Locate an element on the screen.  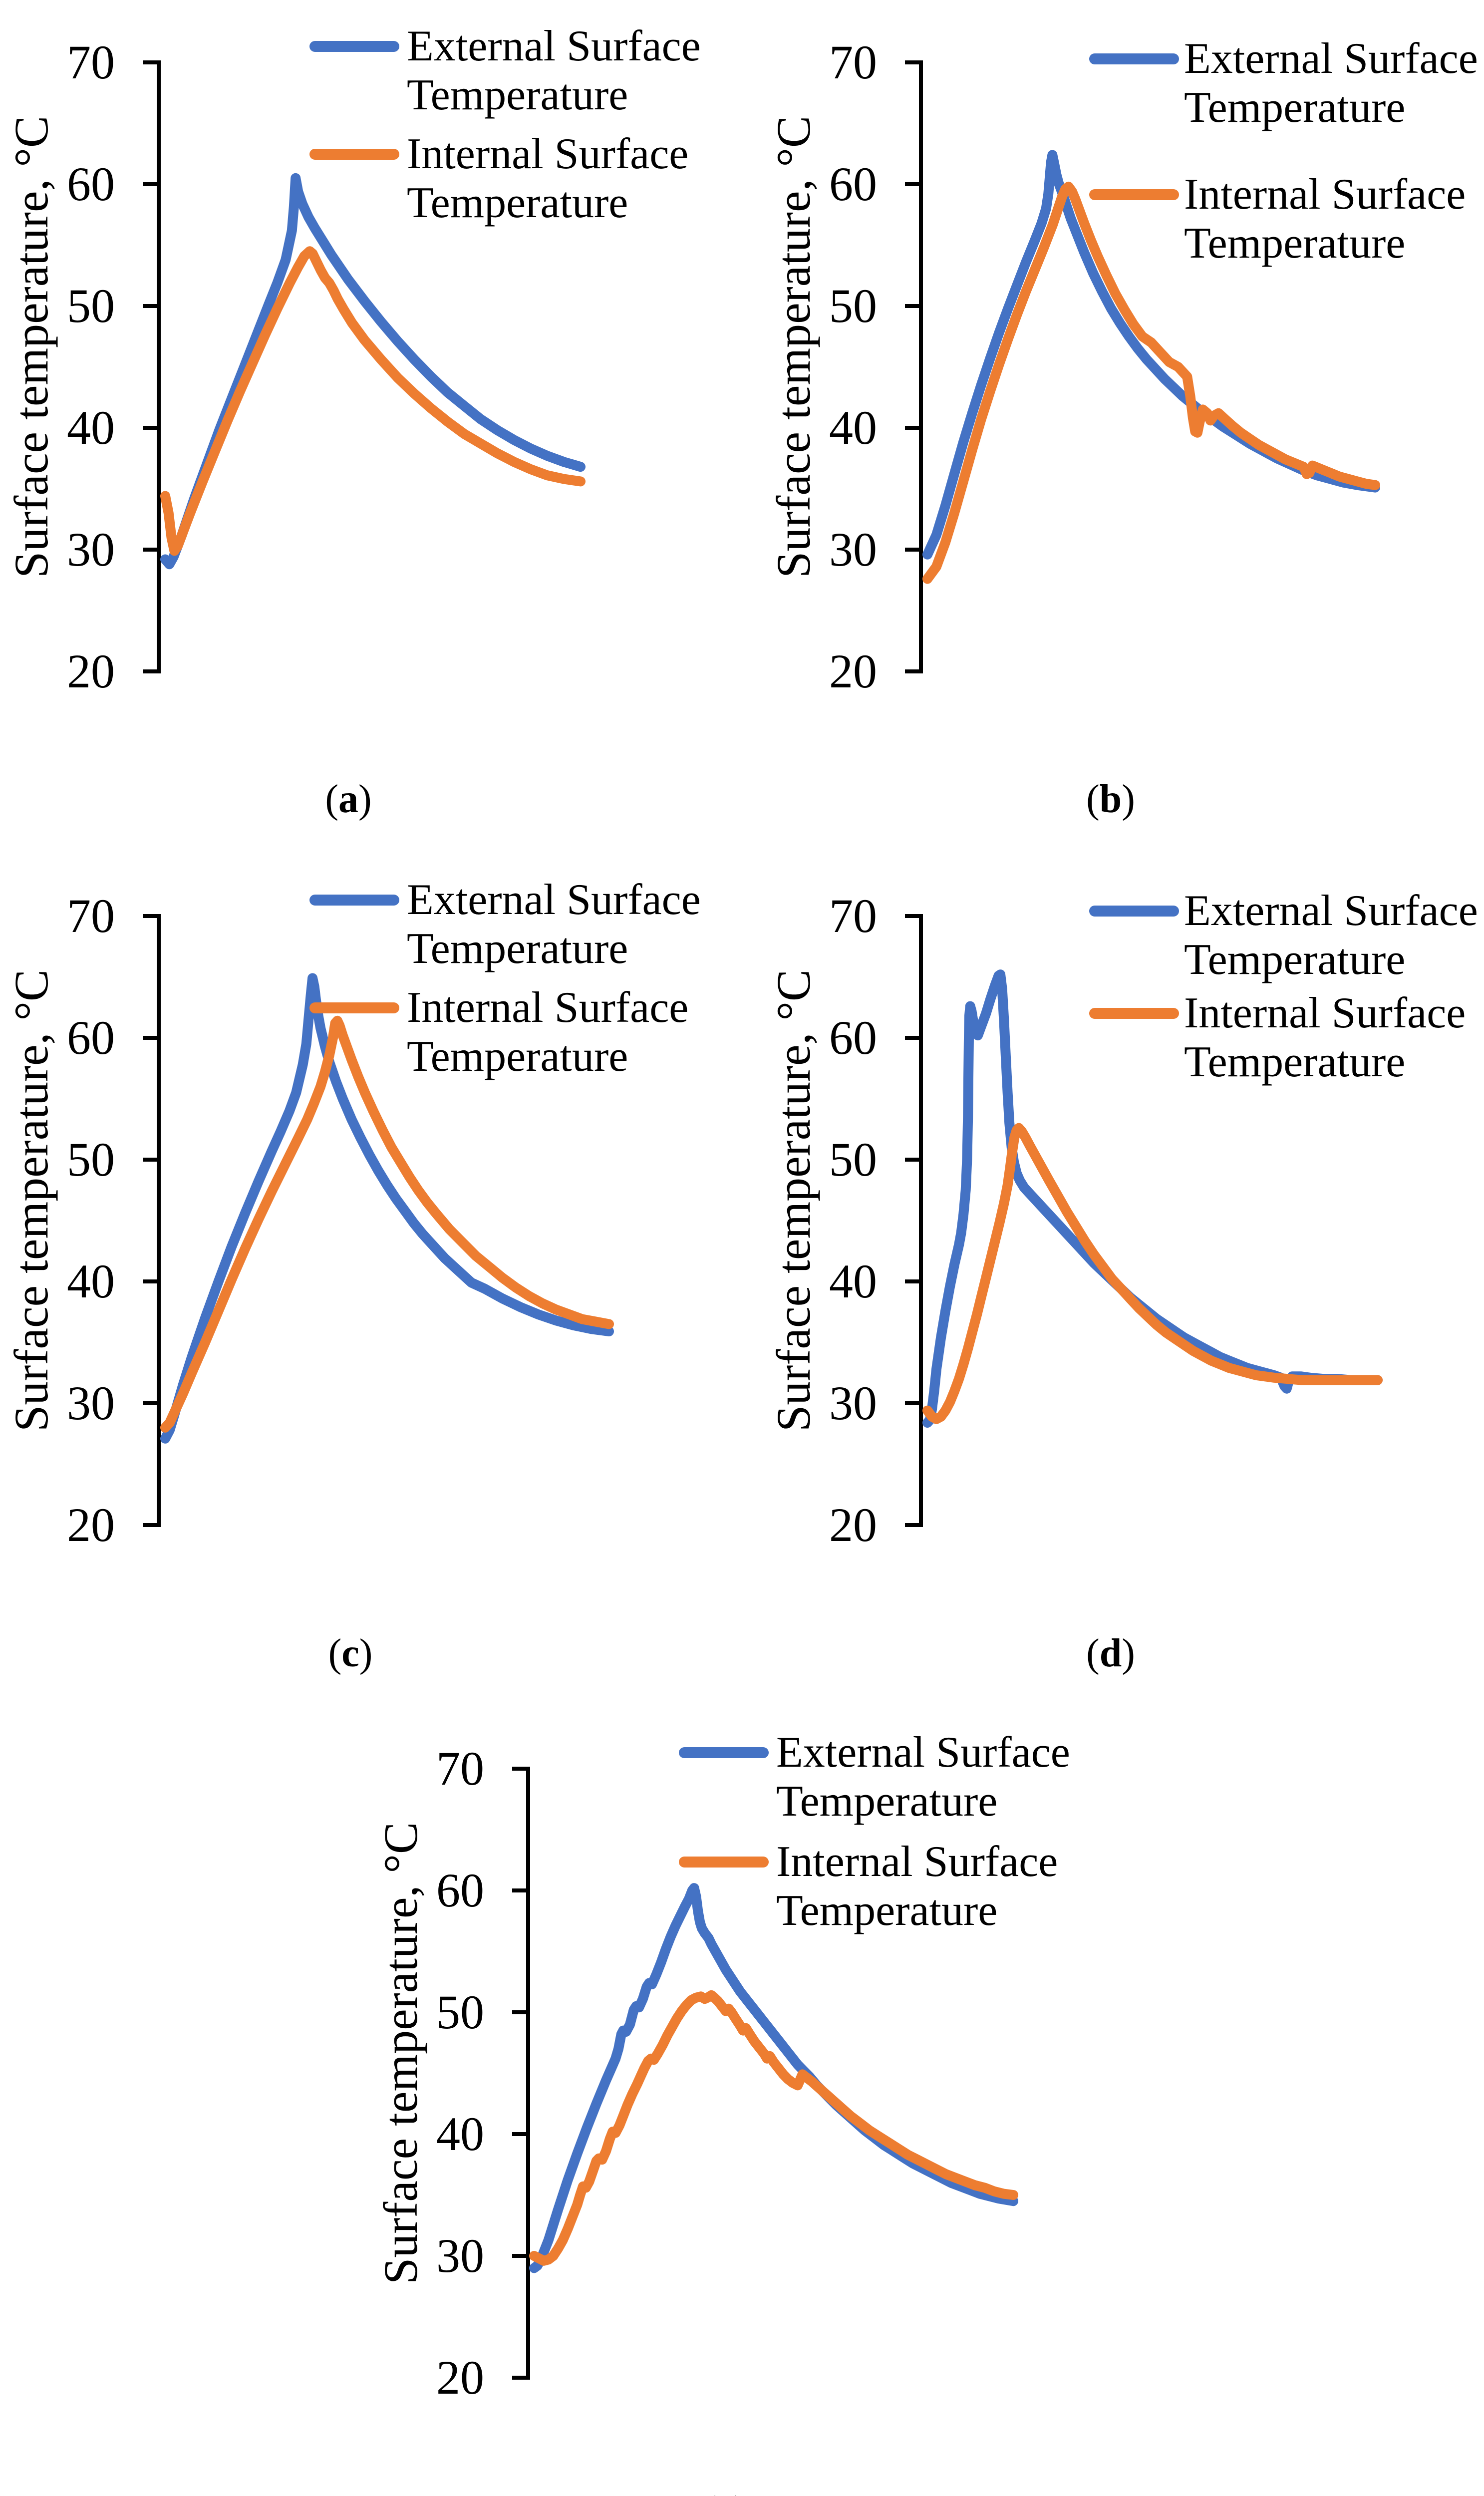
chart-sublabel-d: (d) is located at coordinates (1111, 1653).